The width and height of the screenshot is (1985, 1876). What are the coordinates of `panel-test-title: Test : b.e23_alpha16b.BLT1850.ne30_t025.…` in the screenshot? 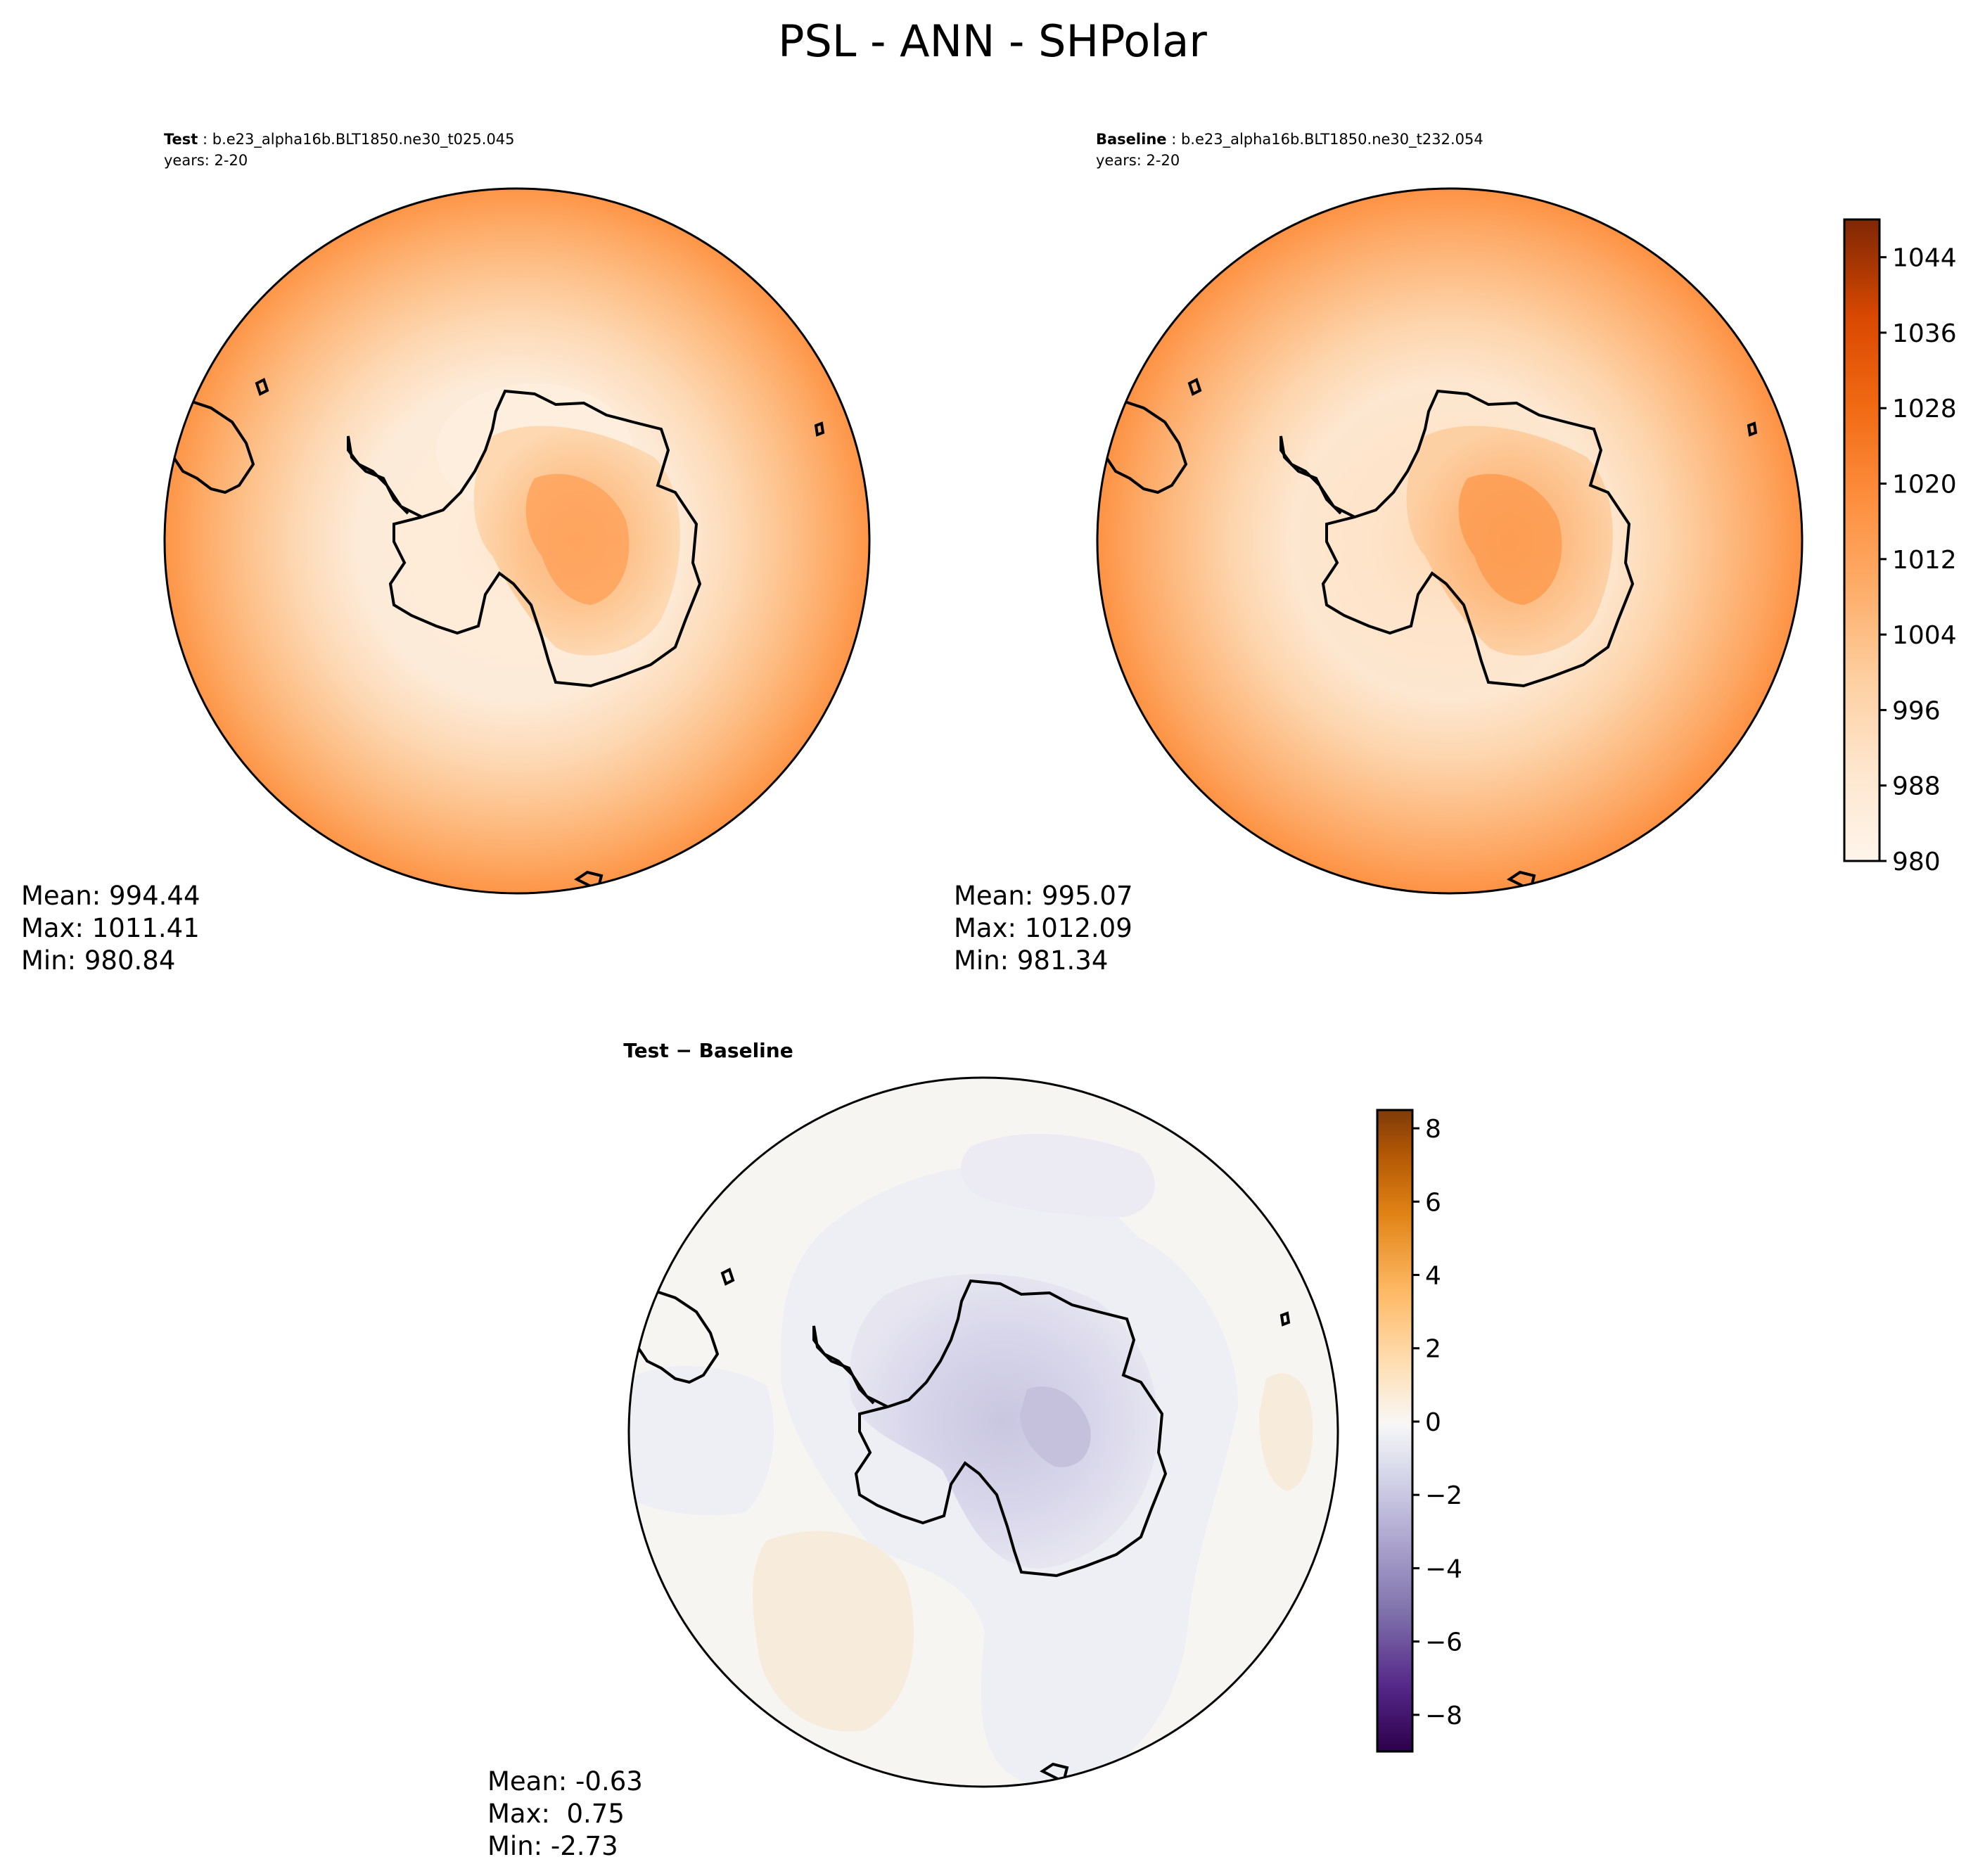 It's located at (340, 139).